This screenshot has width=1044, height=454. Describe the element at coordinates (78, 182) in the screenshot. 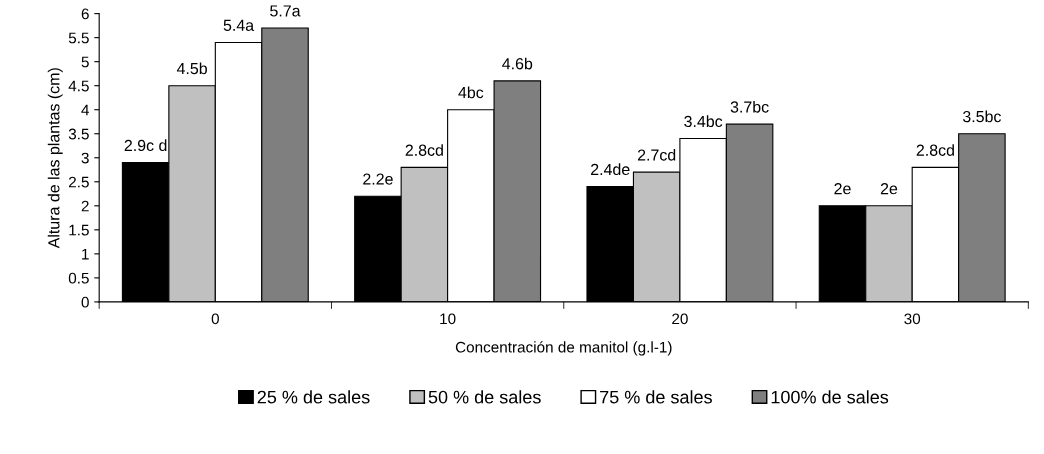

I see `y-tick-label: 2.5` at that location.